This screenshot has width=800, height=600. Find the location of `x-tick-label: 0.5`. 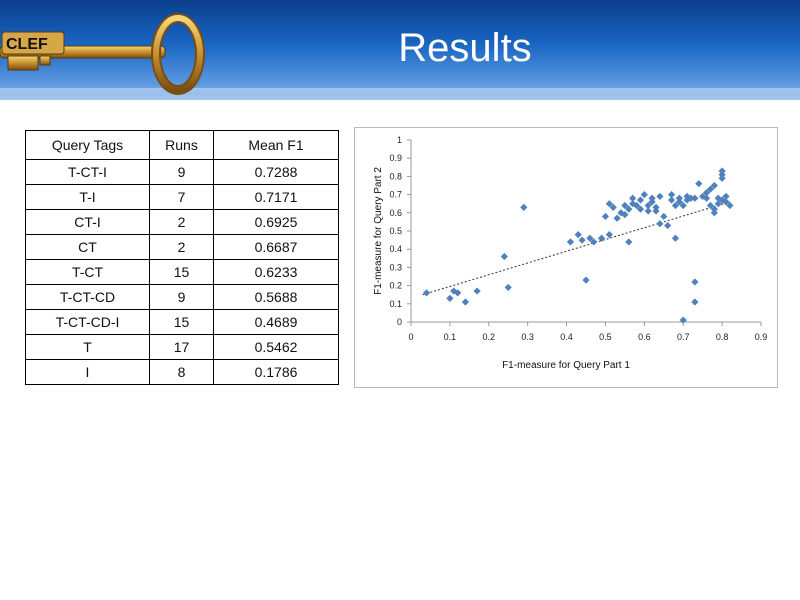

x-tick-label: 0.5 is located at coordinates (605, 337).